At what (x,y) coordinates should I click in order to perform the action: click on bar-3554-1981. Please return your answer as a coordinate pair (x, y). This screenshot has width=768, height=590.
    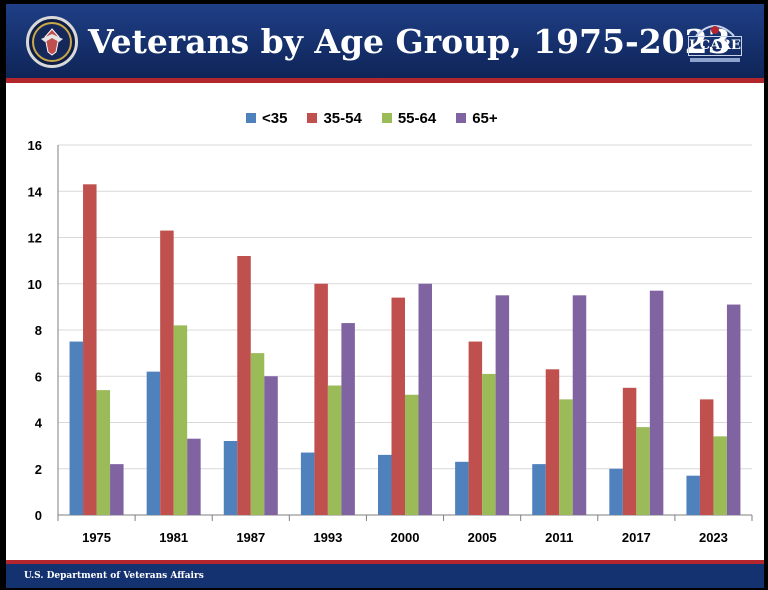
    Looking at the image, I should click on (167, 372).